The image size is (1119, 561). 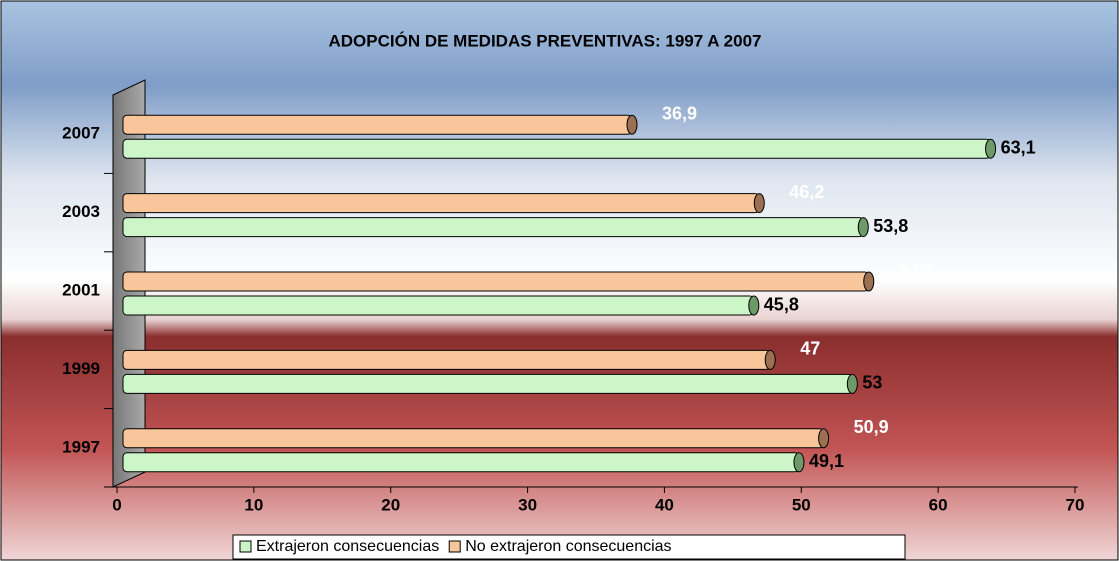 What do you see at coordinates (527, 504) in the screenshot?
I see `x-tick-label: 30` at bounding box center [527, 504].